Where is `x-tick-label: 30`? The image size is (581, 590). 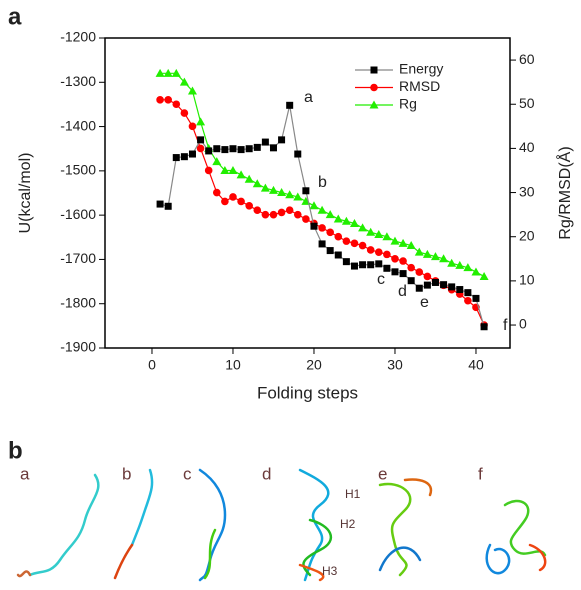
x-tick-label: 30 is located at coordinates (395, 365).